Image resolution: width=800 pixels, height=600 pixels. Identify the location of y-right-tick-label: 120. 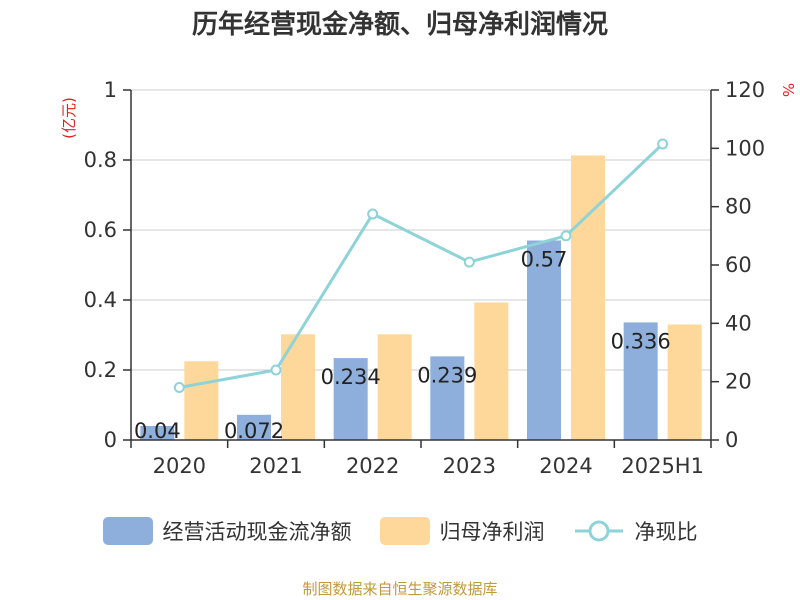
(745, 90).